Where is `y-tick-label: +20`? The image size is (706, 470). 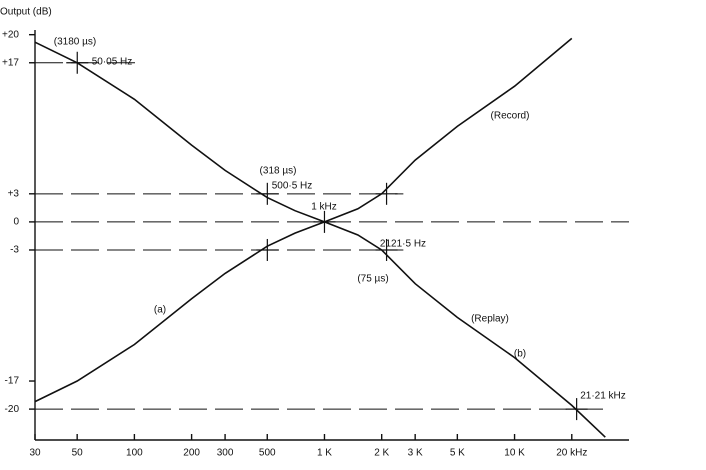
y-tick-label: +20 is located at coordinates (10, 34).